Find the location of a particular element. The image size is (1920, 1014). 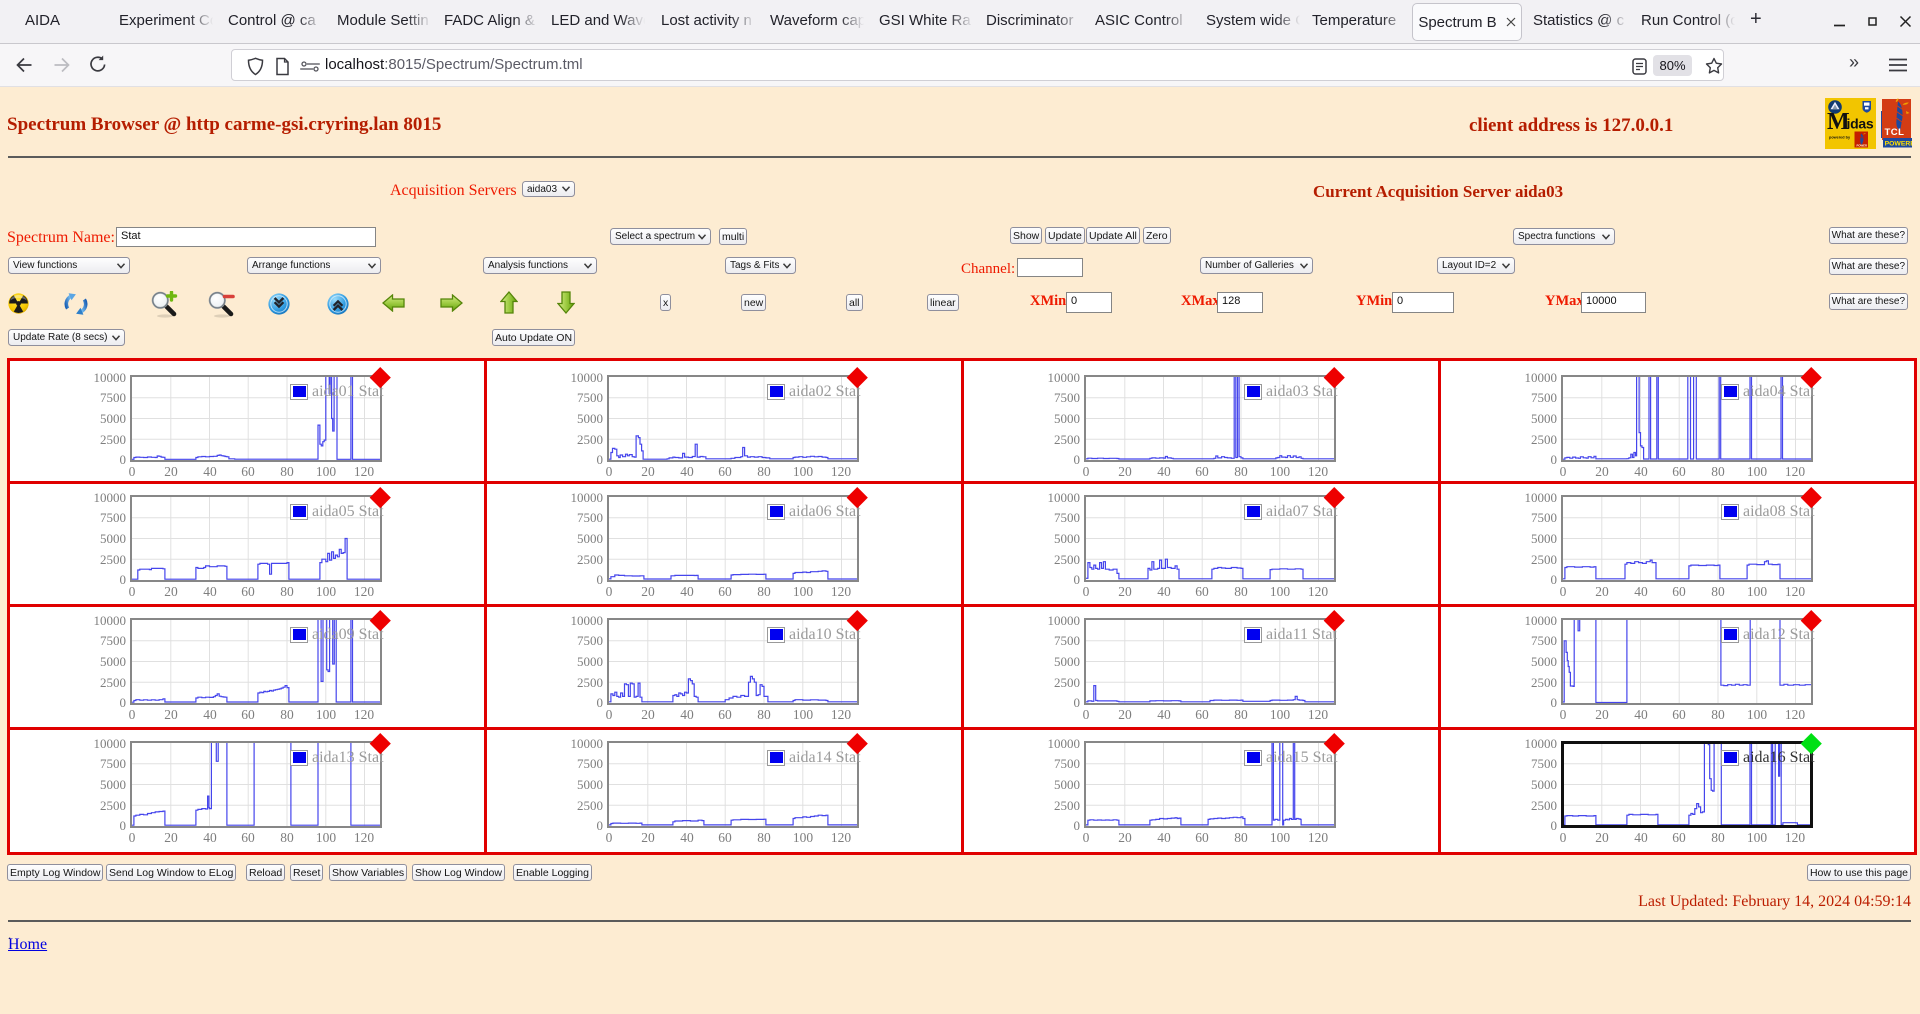

svg-text: M is located at coordinates (1838, 122).